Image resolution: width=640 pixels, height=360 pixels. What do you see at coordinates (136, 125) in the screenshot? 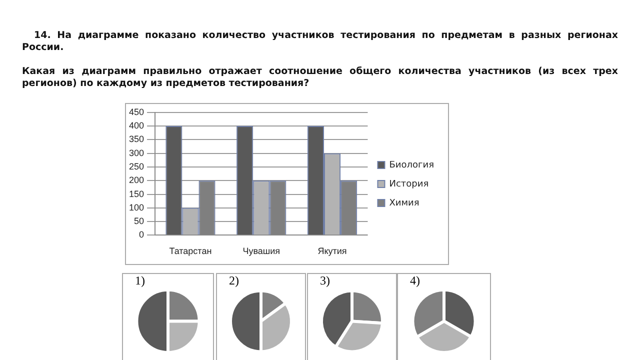
I see `y-tick-label: 400` at bounding box center [136, 125].